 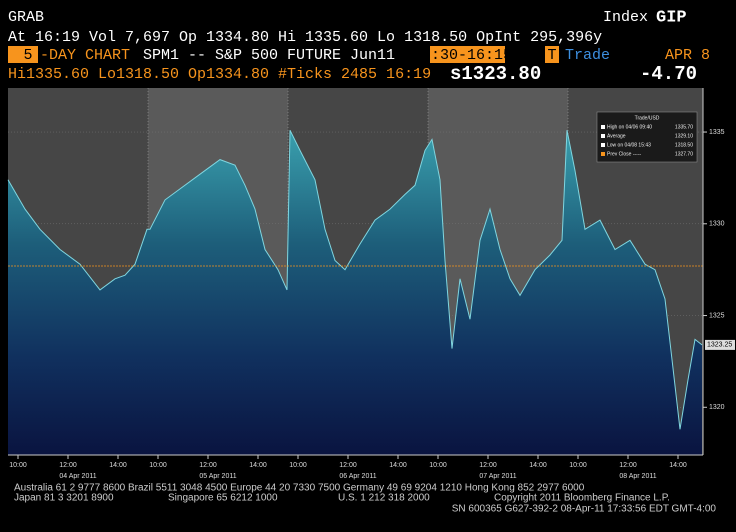 What do you see at coordinates (684, 127) in the screenshot?
I see `legend-value: 1335.70` at bounding box center [684, 127].